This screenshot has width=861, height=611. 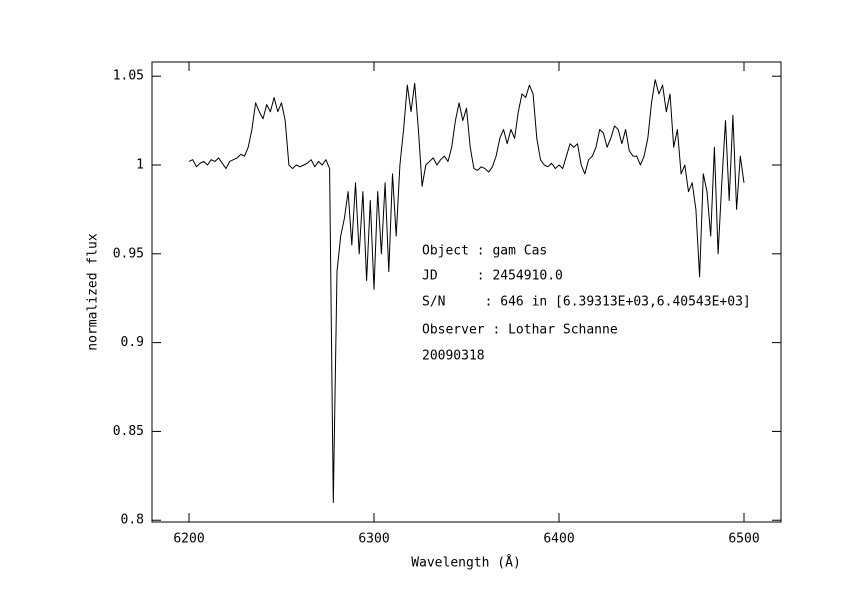 I want to click on annotation: 20090318, so click(x=453, y=356).